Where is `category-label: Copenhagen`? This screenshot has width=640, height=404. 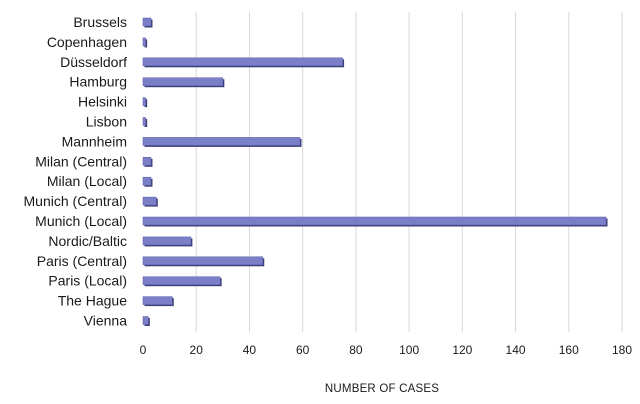
category-label: Copenhagen is located at coordinates (87, 42).